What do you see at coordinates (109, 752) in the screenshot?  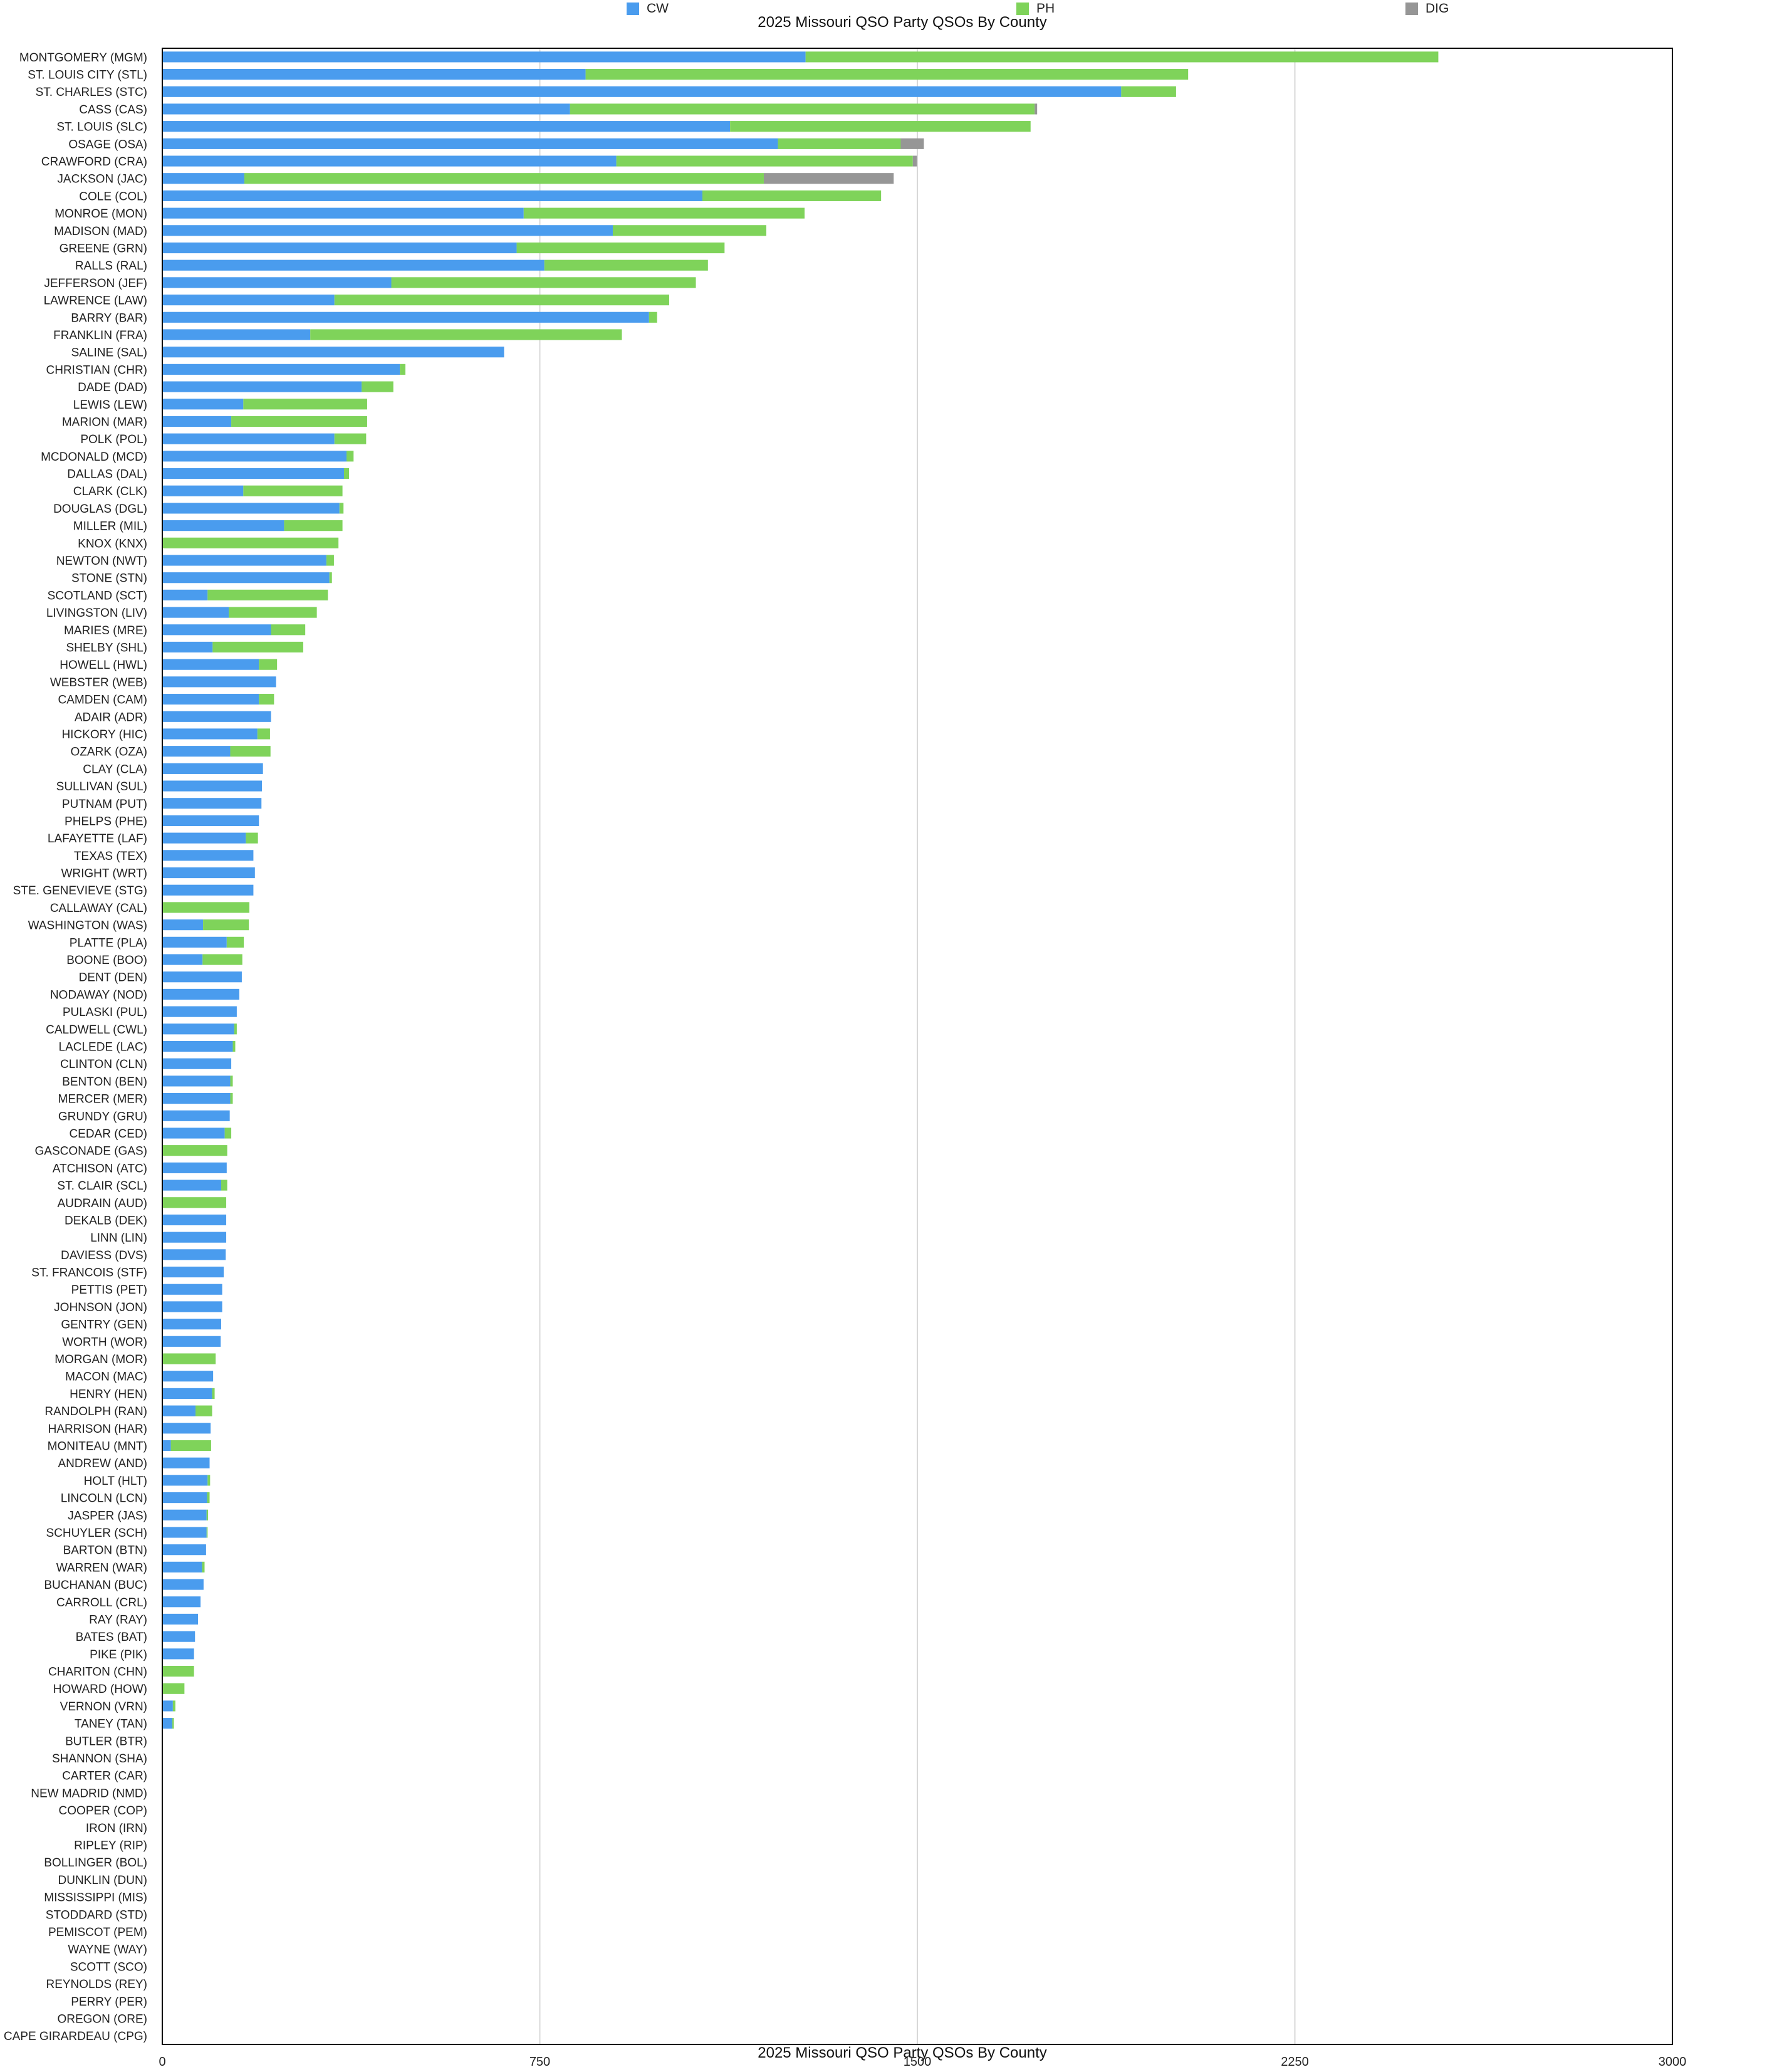 I see `category-label: OZARK (OZA)` at bounding box center [109, 752].